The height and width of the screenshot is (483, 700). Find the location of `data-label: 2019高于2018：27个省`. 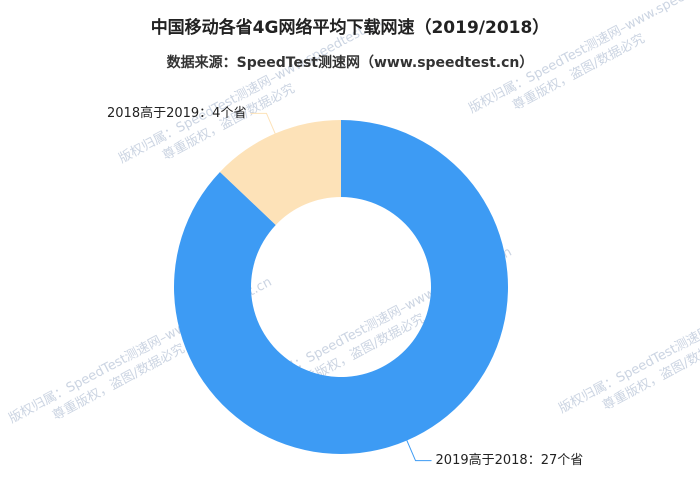

data-label: 2019高于2018：27个省 is located at coordinates (510, 460).